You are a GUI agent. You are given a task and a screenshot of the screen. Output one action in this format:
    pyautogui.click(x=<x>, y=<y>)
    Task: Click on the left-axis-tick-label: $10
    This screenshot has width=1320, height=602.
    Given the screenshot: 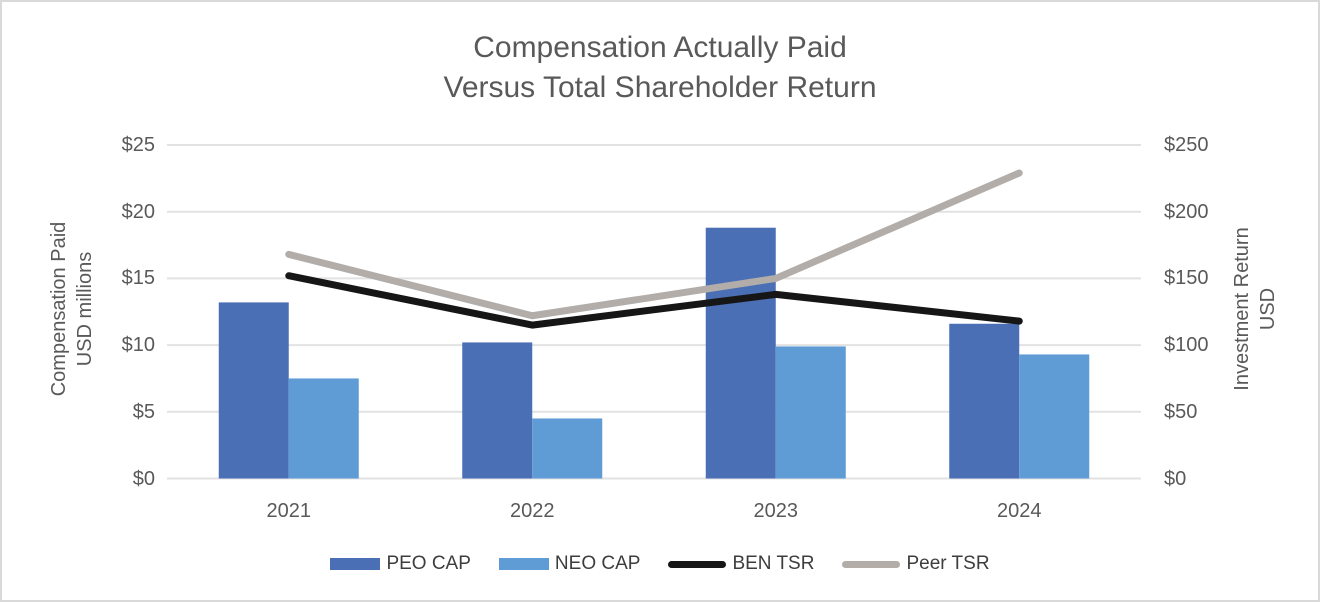 What is the action you would take?
    pyautogui.click(x=138, y=345)
    